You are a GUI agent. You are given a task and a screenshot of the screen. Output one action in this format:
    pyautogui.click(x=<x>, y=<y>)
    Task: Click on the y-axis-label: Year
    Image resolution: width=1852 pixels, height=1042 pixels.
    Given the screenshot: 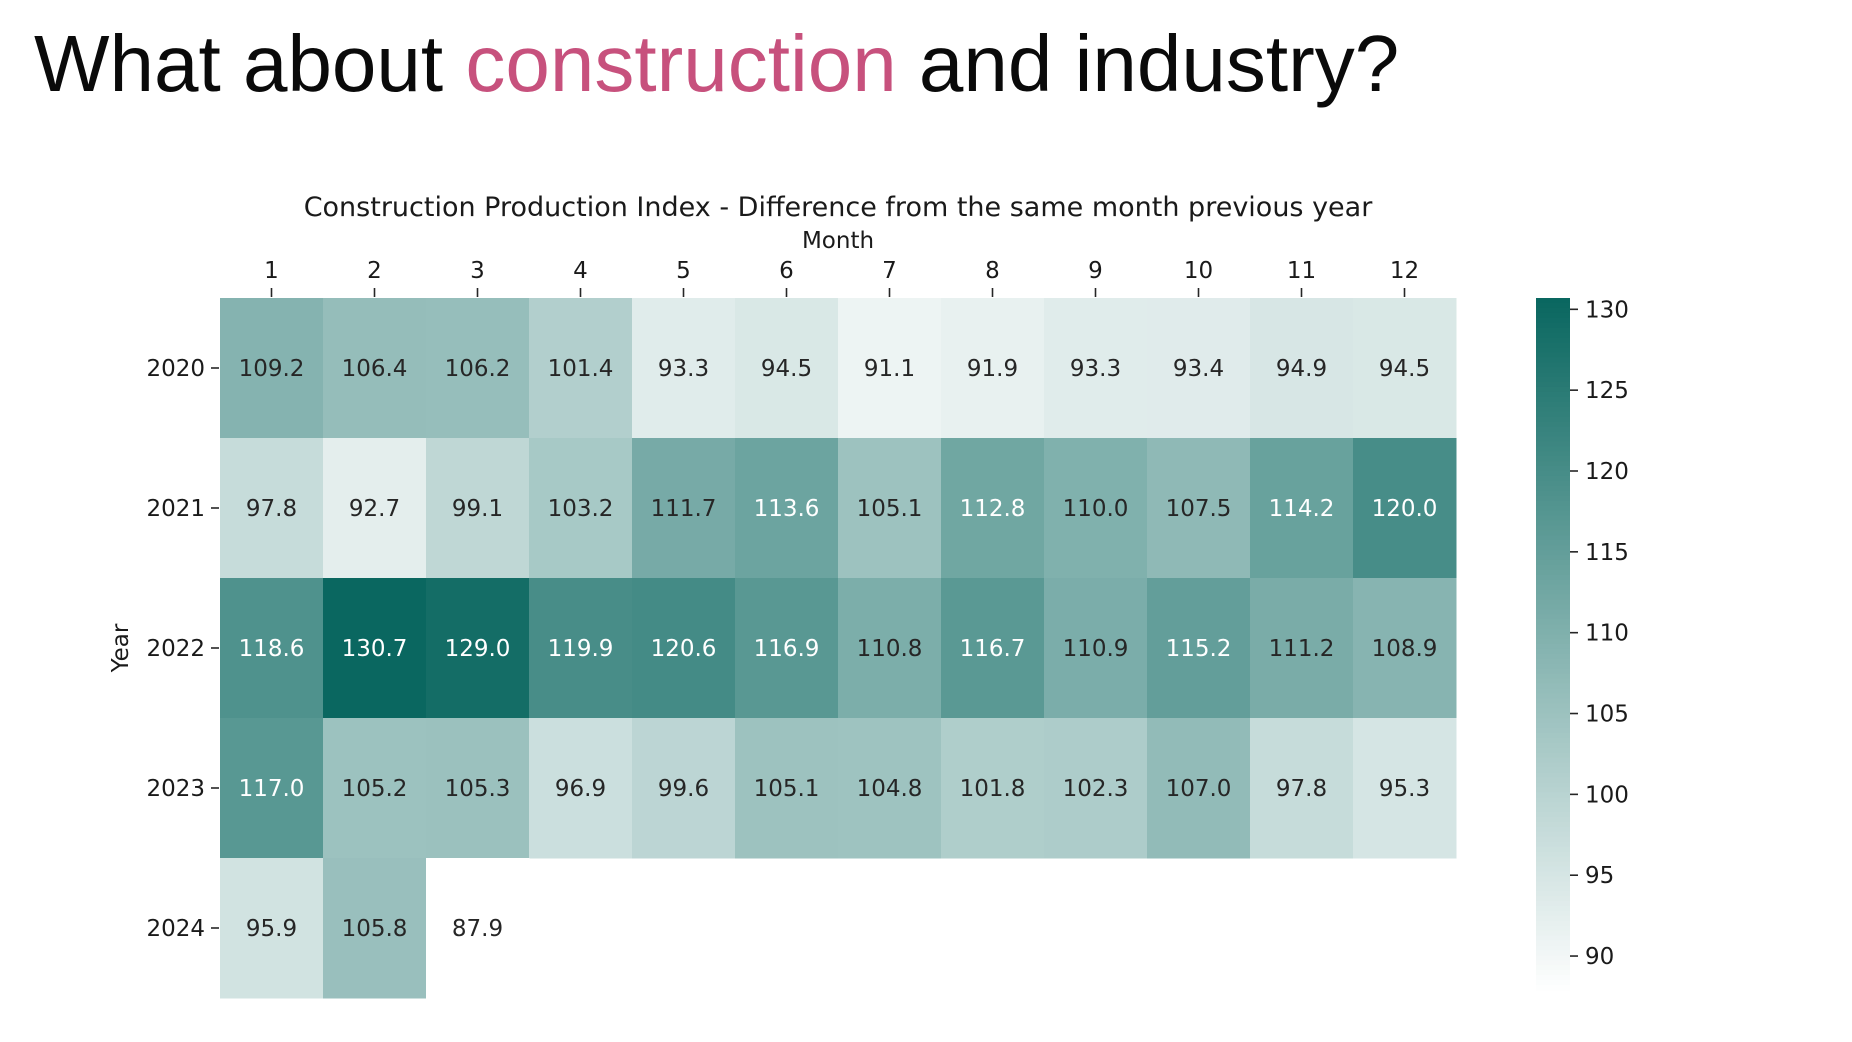 What is the action you would take?
    pyautogui.click(x=121, y=648)
    